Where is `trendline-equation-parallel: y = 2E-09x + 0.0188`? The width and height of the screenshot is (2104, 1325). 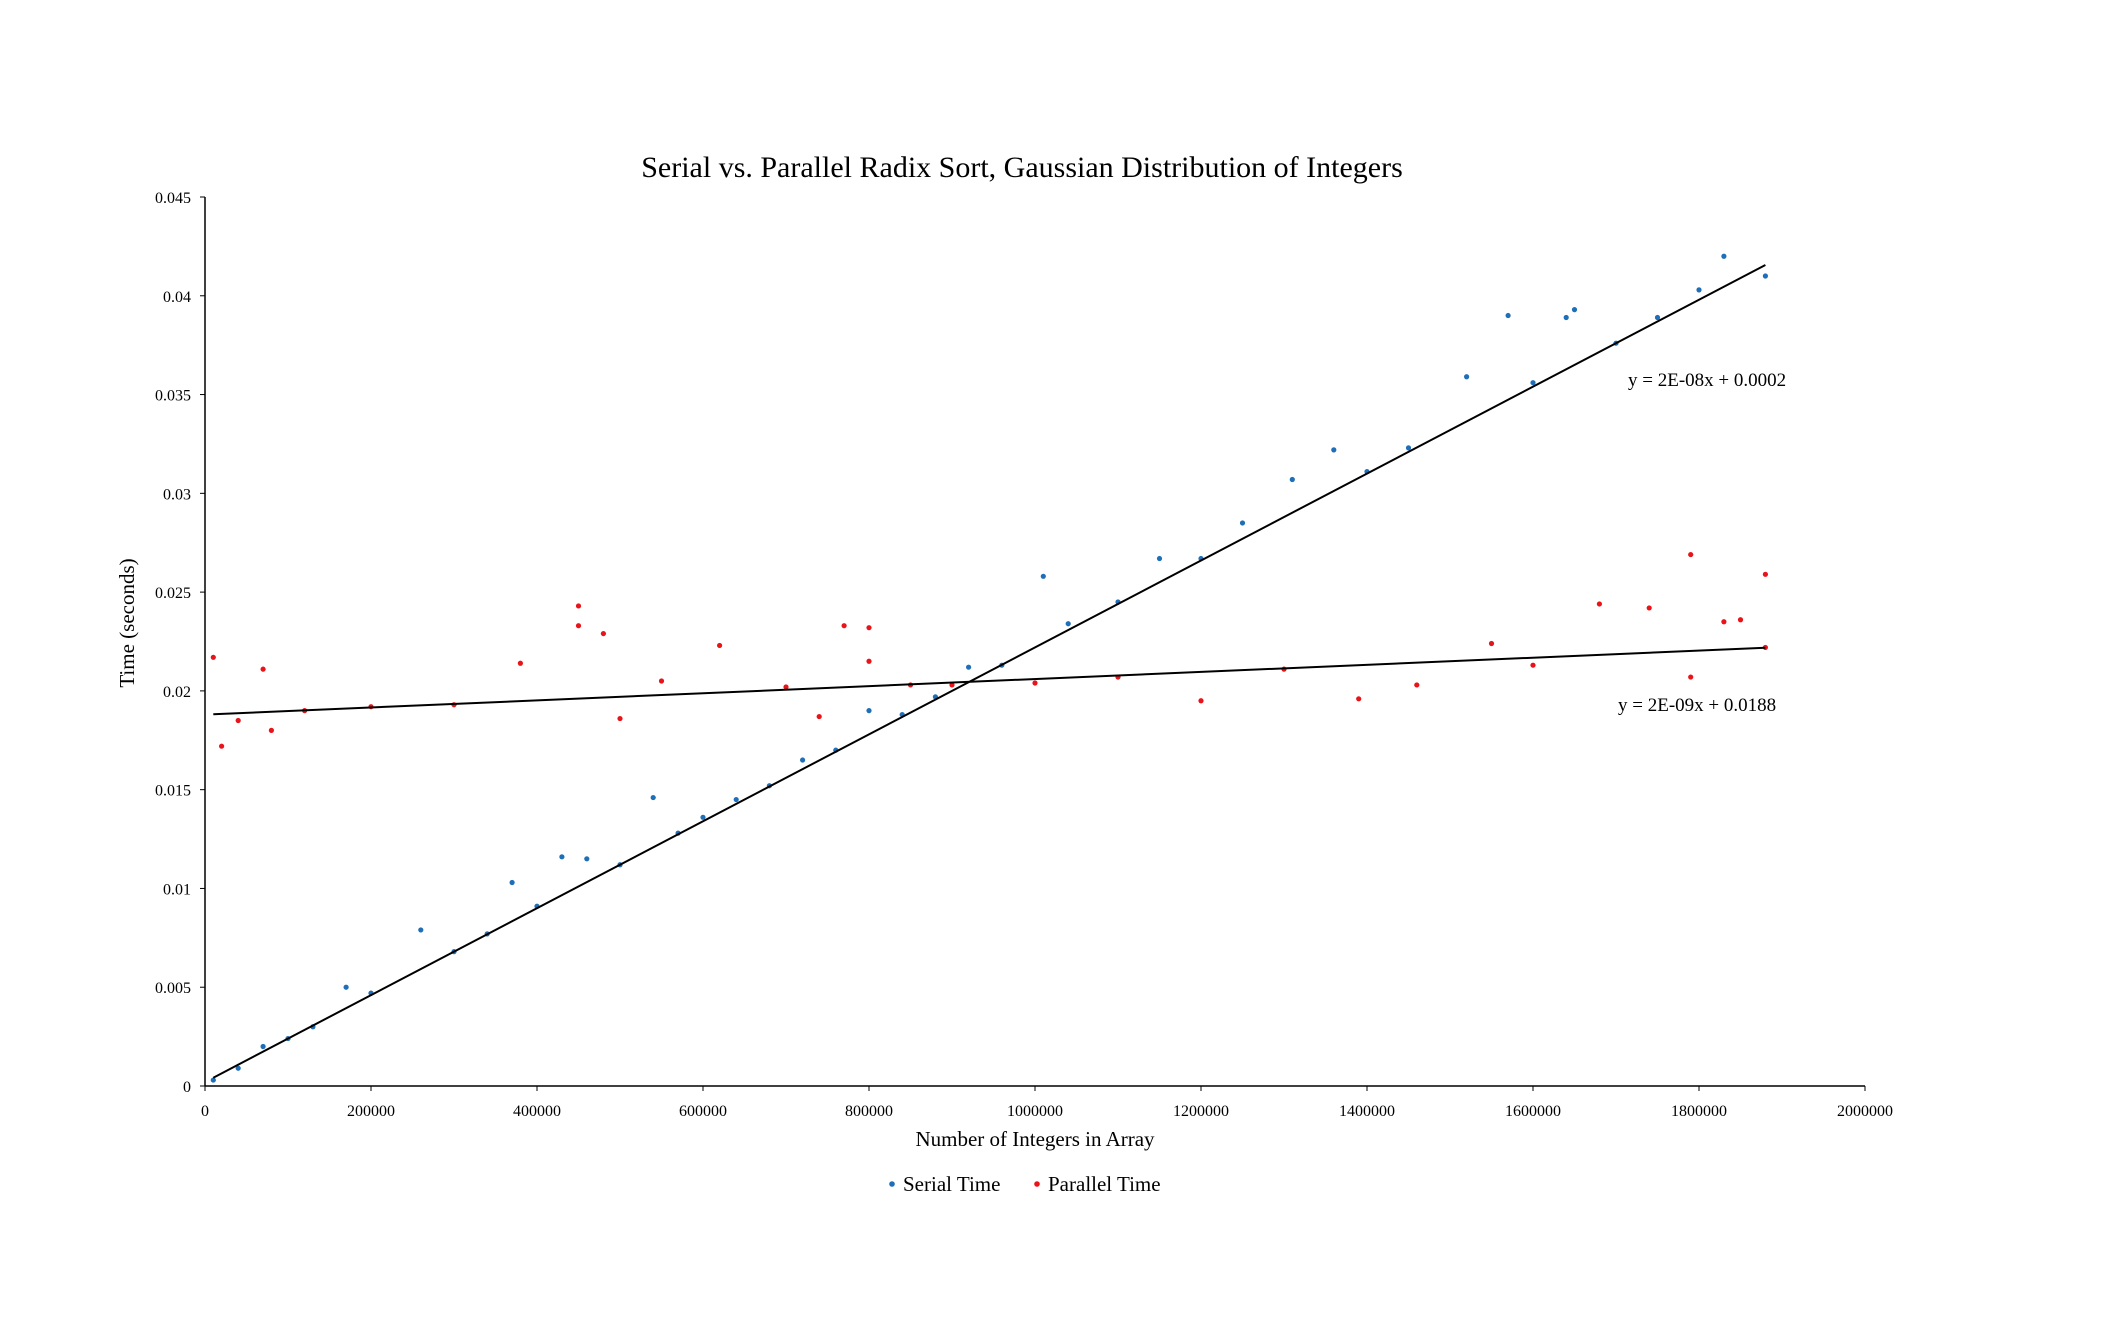
trendline-equation-parallel: y = 2E-09x + 0.0188 is located at coordinates (1697, 705).